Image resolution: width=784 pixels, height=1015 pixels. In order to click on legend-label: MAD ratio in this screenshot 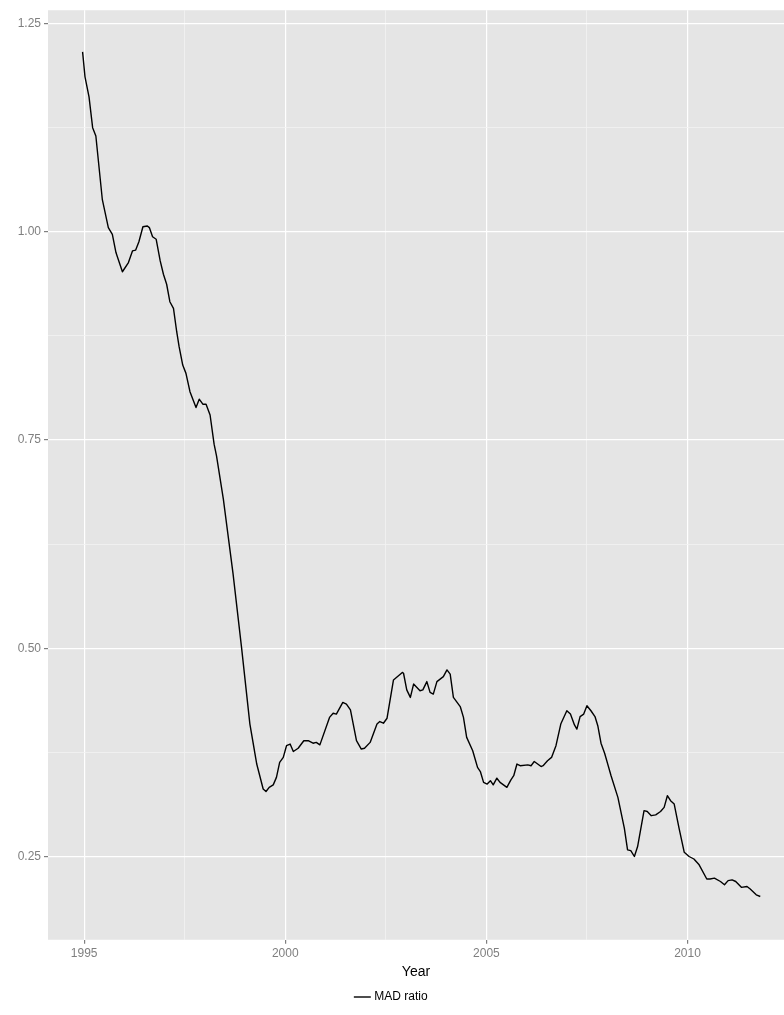, I will do `click(401, 996)`.